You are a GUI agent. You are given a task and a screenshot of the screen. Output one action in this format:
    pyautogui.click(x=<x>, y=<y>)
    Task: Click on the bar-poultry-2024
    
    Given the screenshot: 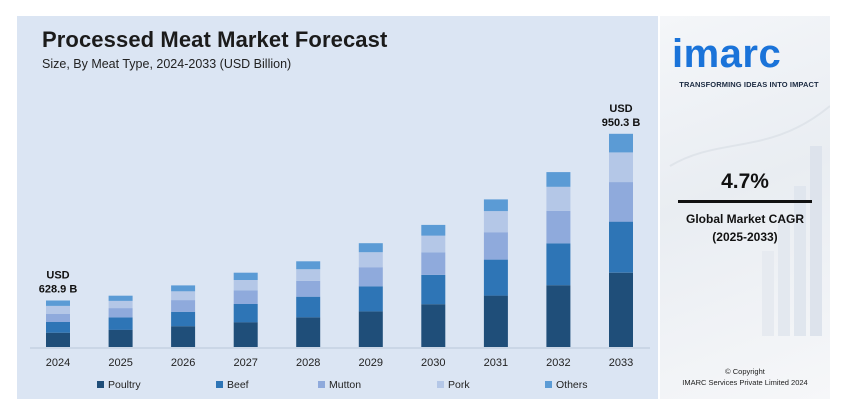 What is the action you would take?
    pyautogui.click(x=58, y=339)
    